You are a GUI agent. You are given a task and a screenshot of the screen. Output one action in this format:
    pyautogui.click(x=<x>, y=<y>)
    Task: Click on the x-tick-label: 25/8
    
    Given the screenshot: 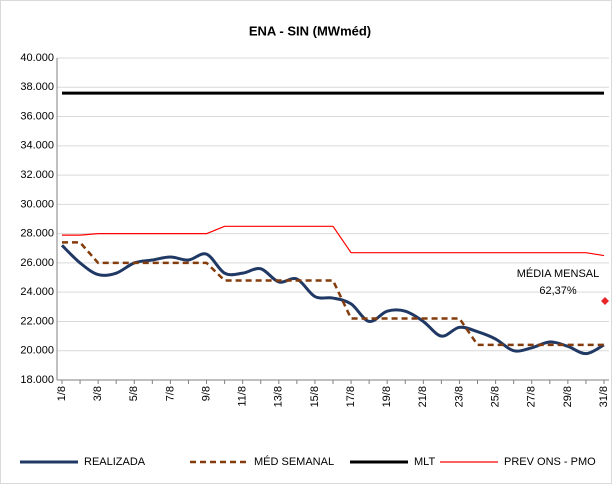 What is the action you would take?
    pyautogui.click(x=496, y=396)
    